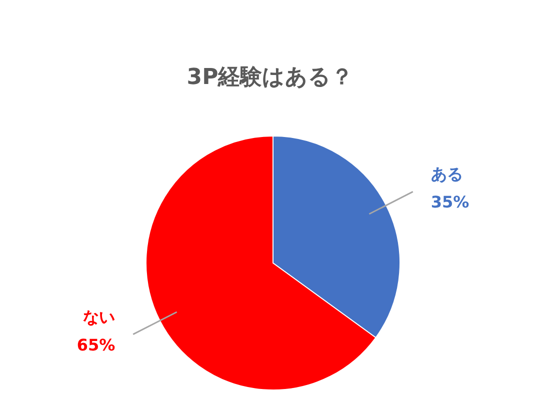 This screenshot has width=540, height=399. I want to click on chart-title: 3P経験はある？, so click(270, 78).